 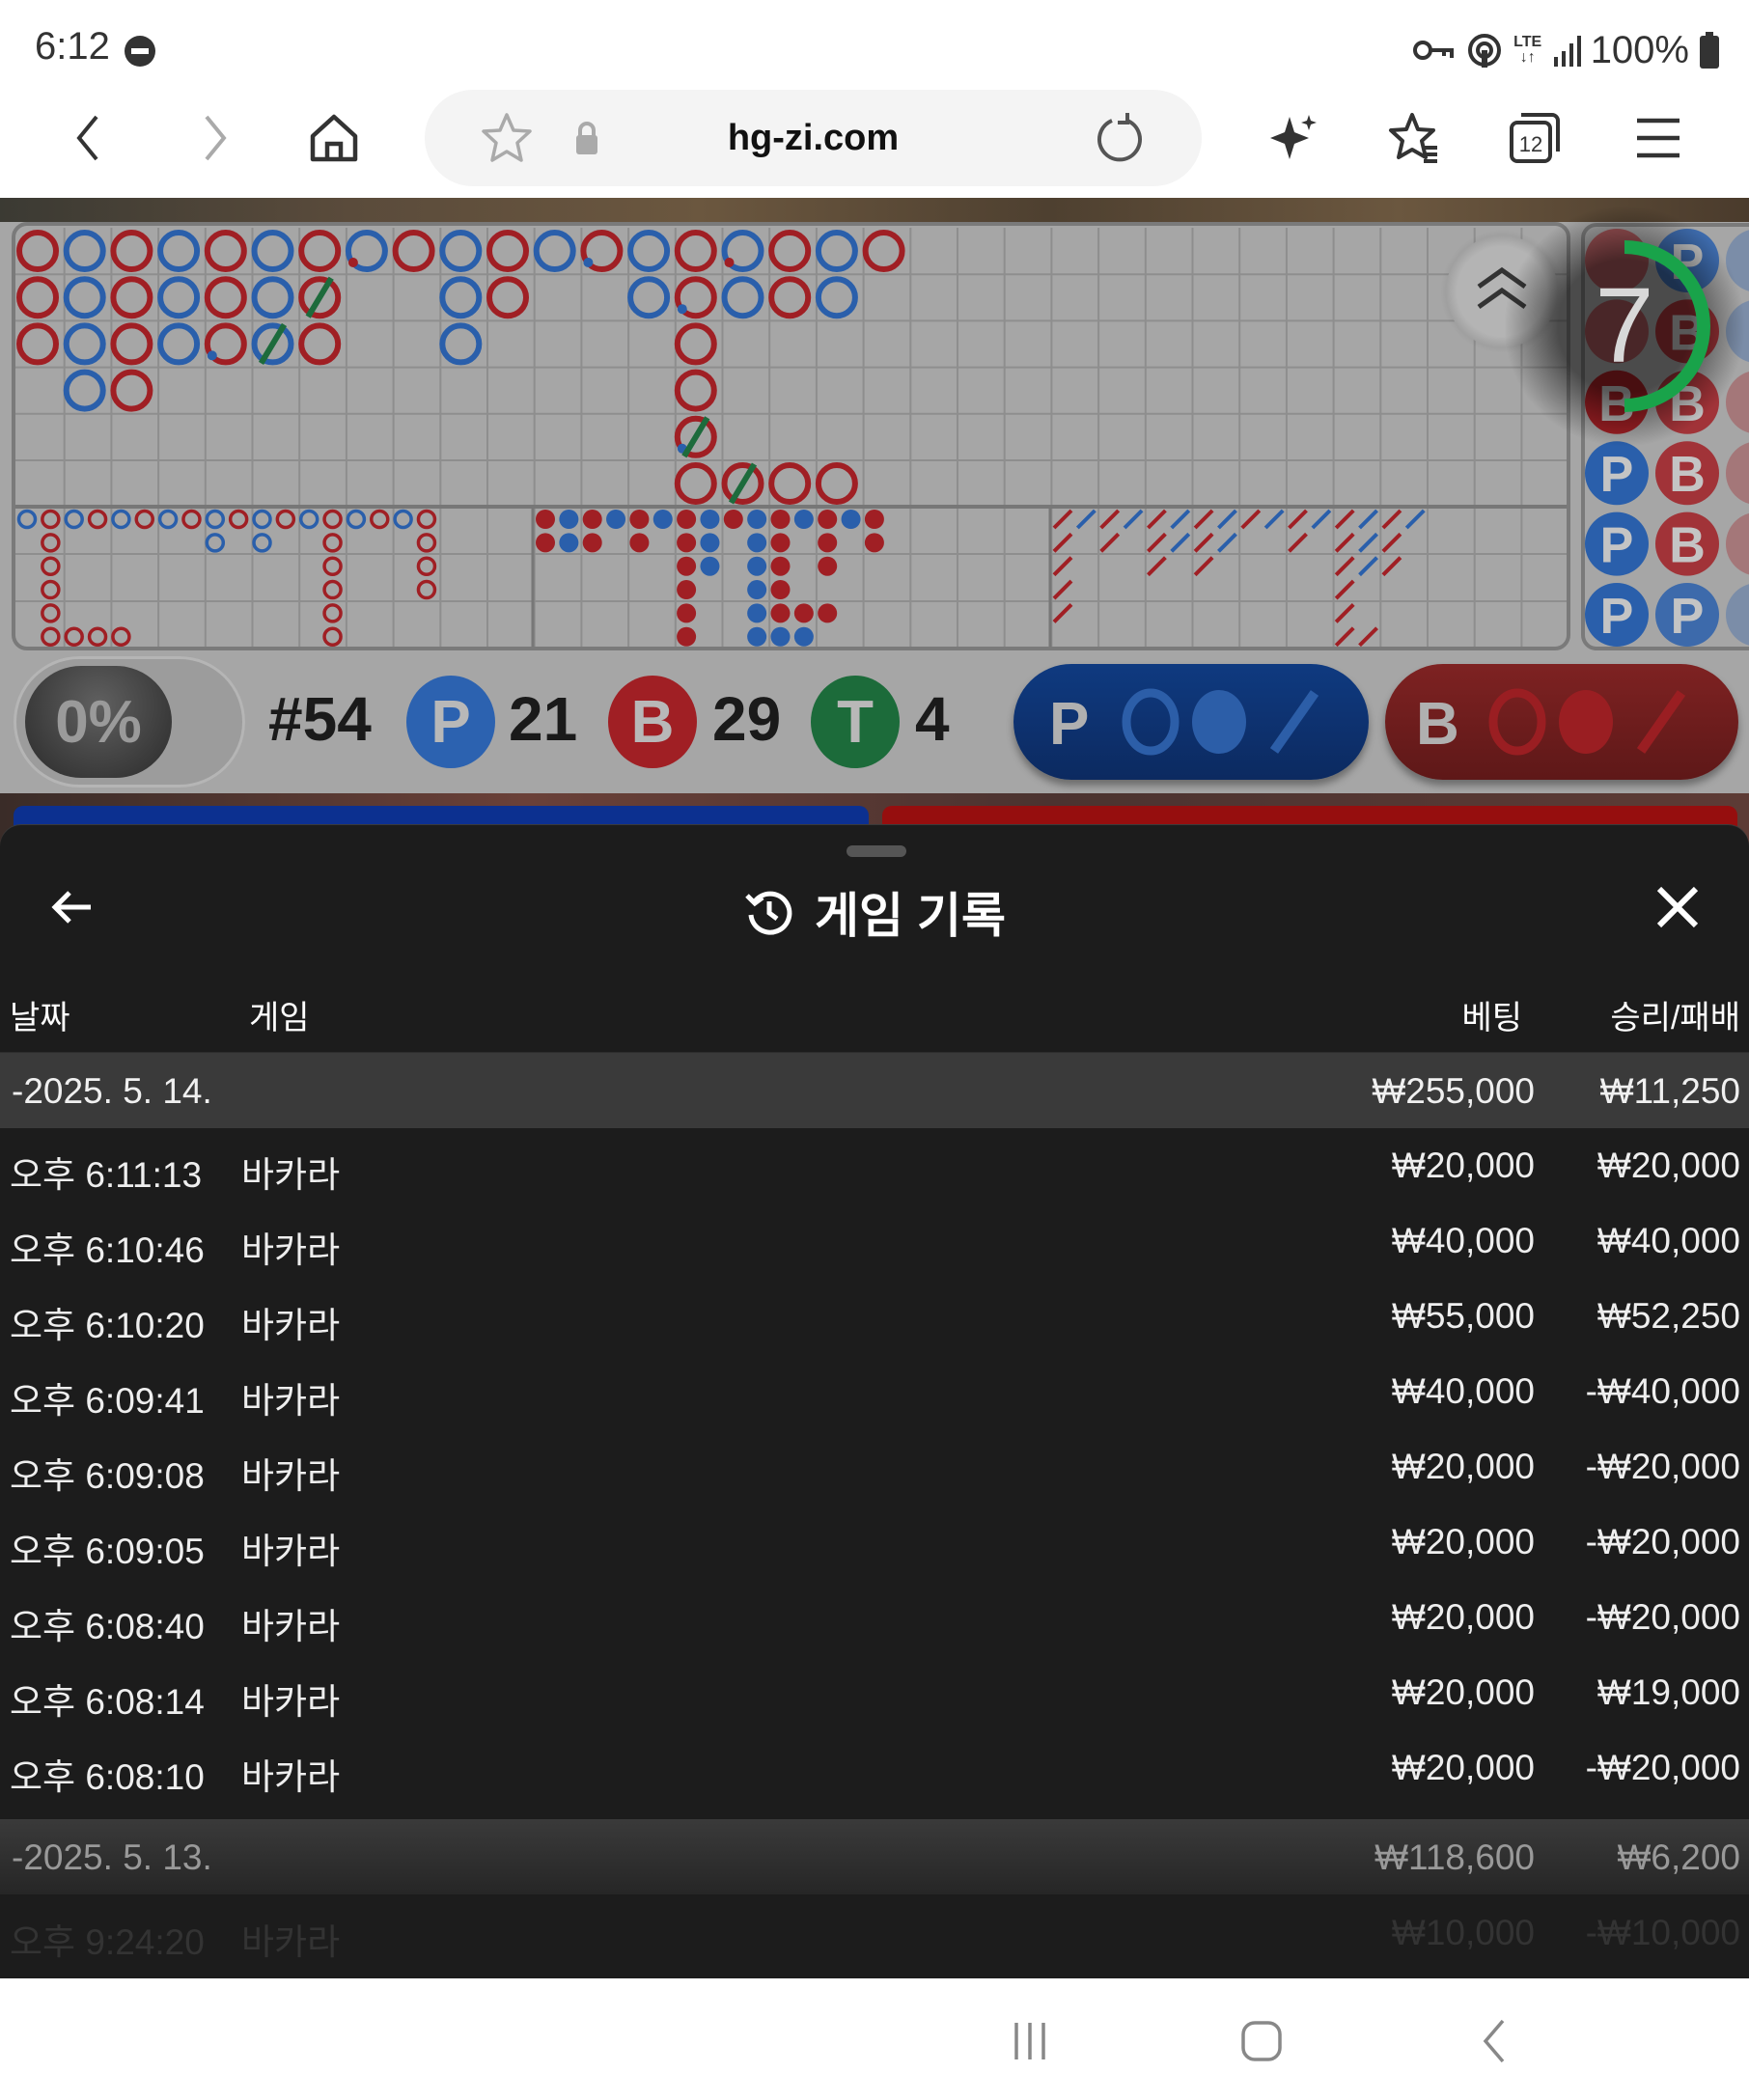 I want to click on history-row: 오후 6:10:20 바카라 ₩55,000 ₩52,250, so click(x=875, y=1315).